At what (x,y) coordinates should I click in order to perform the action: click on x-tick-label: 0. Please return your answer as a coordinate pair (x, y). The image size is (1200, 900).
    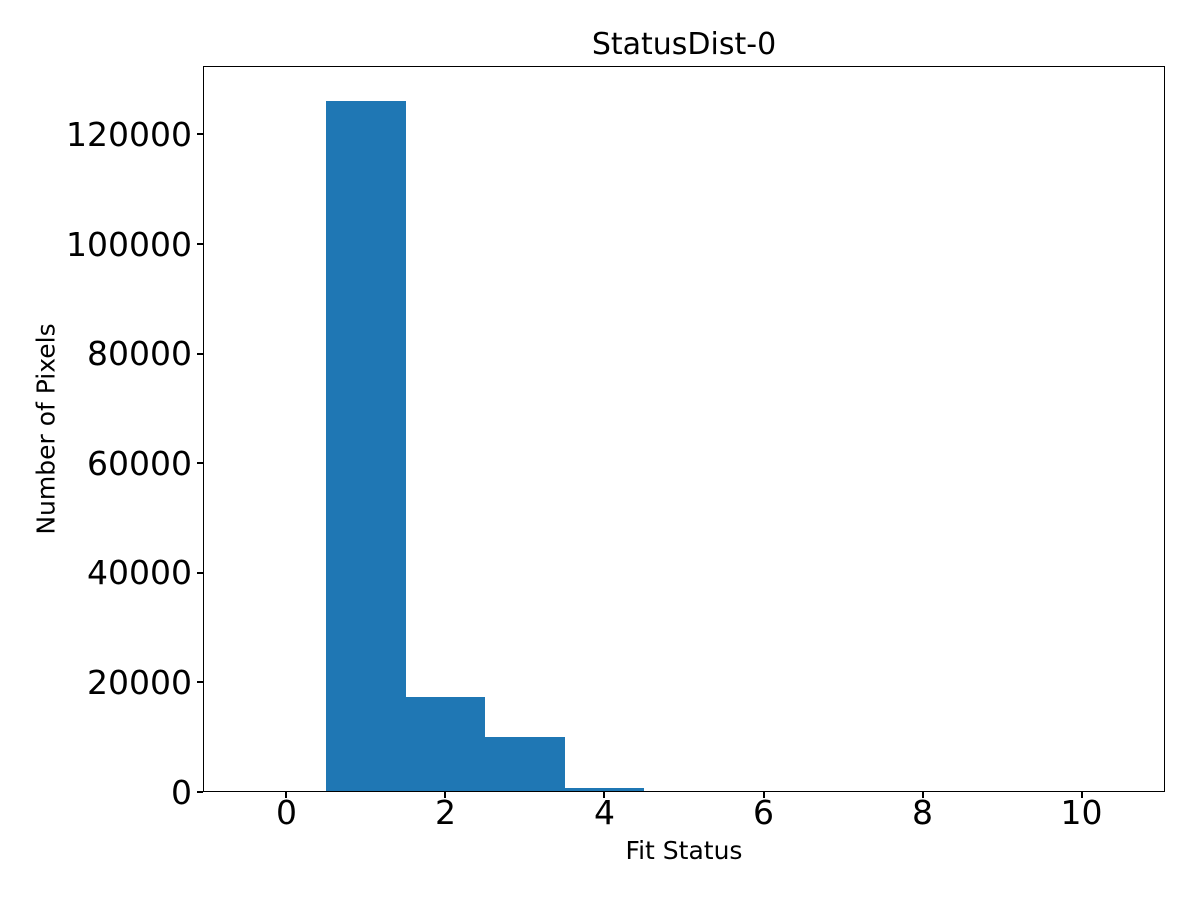
    Looking at the image, I should click on (286, 812).